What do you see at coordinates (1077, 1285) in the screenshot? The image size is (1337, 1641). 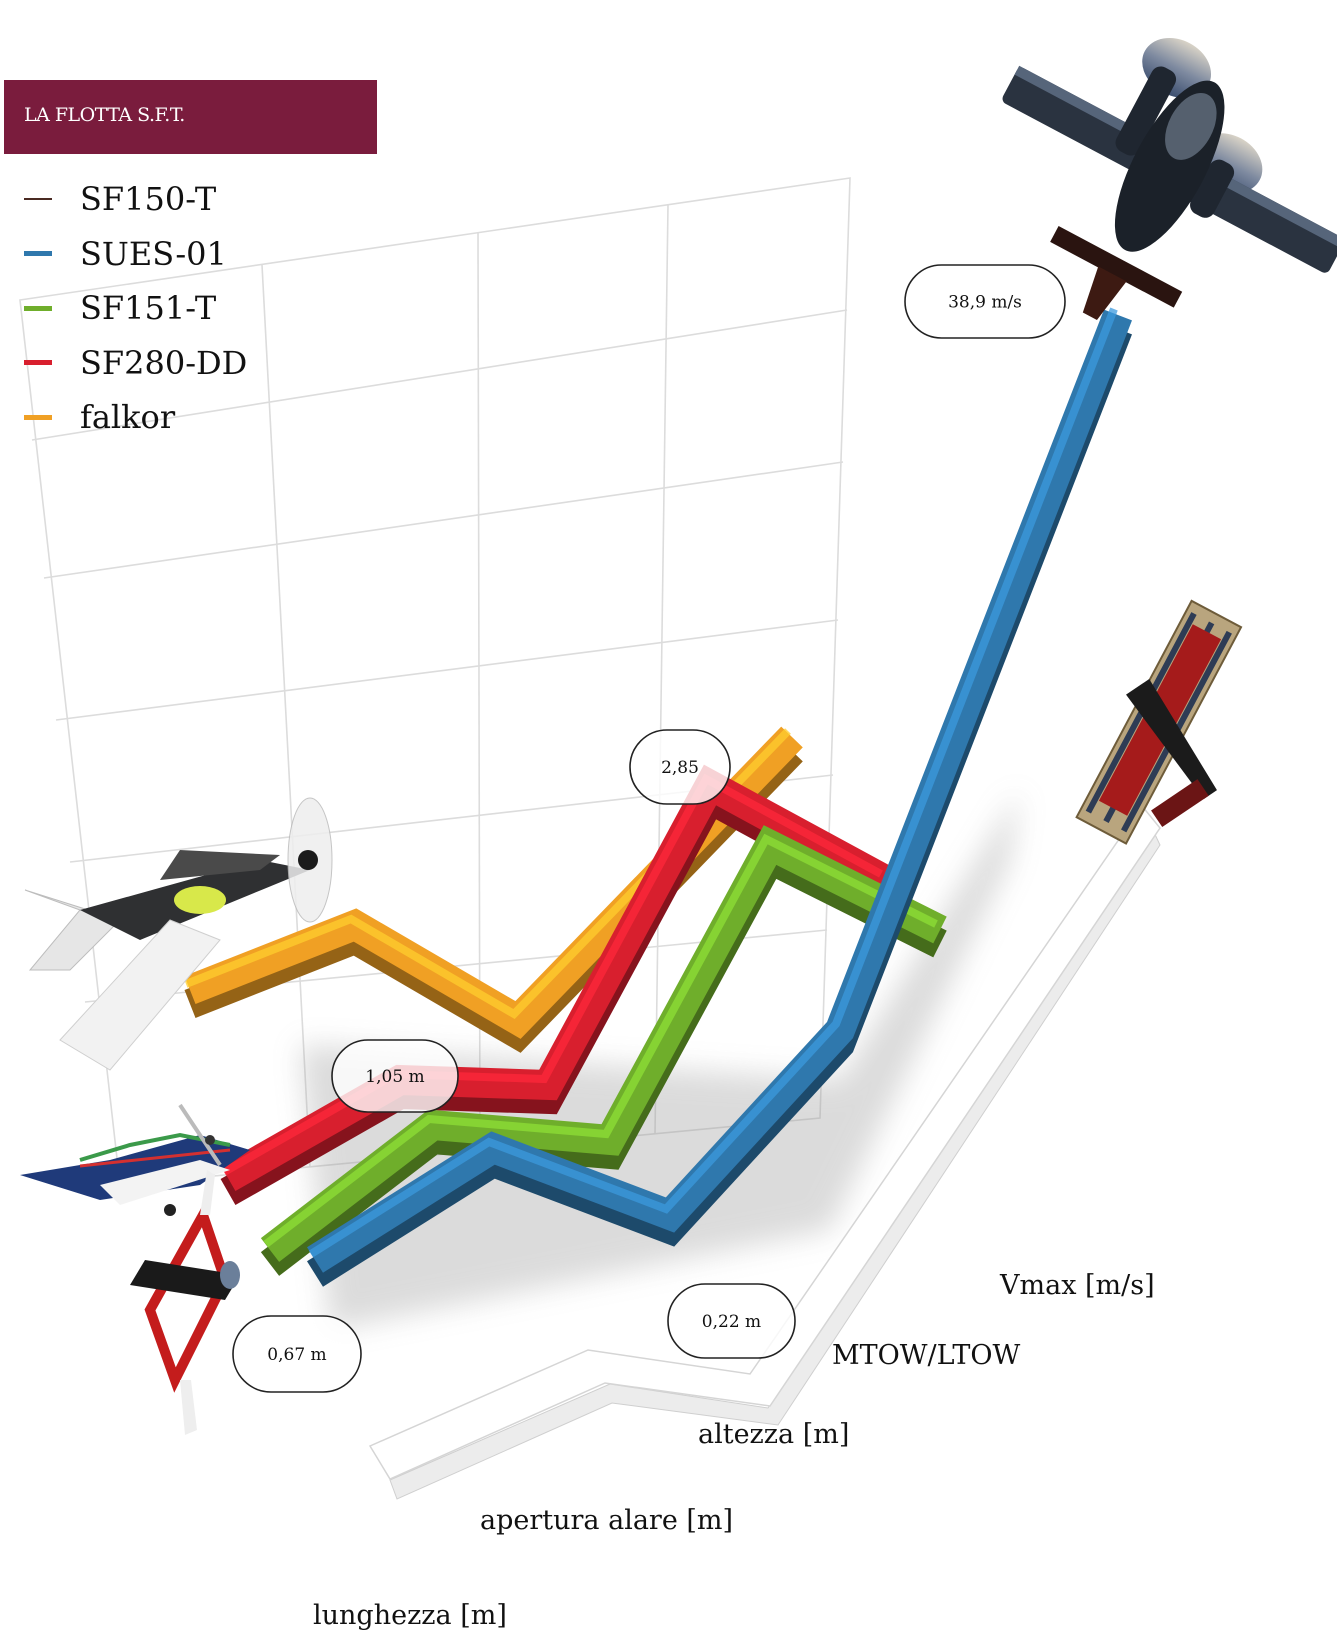 I see `axis-label-vmax: Vmax [m/s]` at bounding box center [1077, 1285].